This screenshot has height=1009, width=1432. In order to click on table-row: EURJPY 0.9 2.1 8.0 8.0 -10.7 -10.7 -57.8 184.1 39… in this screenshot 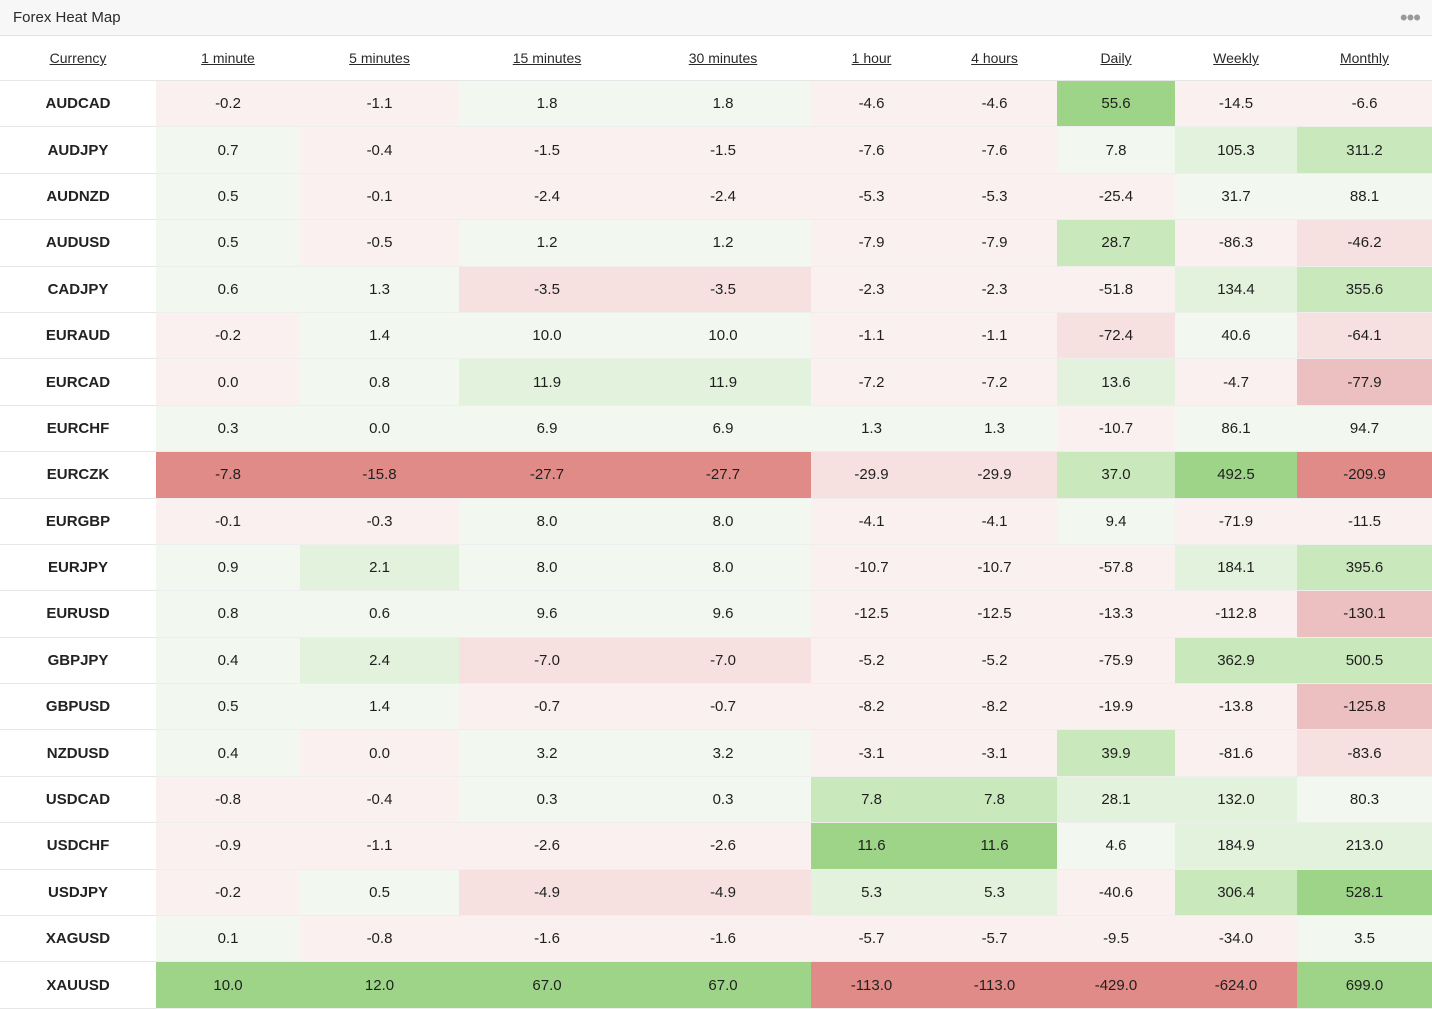, I will do `click(716, 568)`.